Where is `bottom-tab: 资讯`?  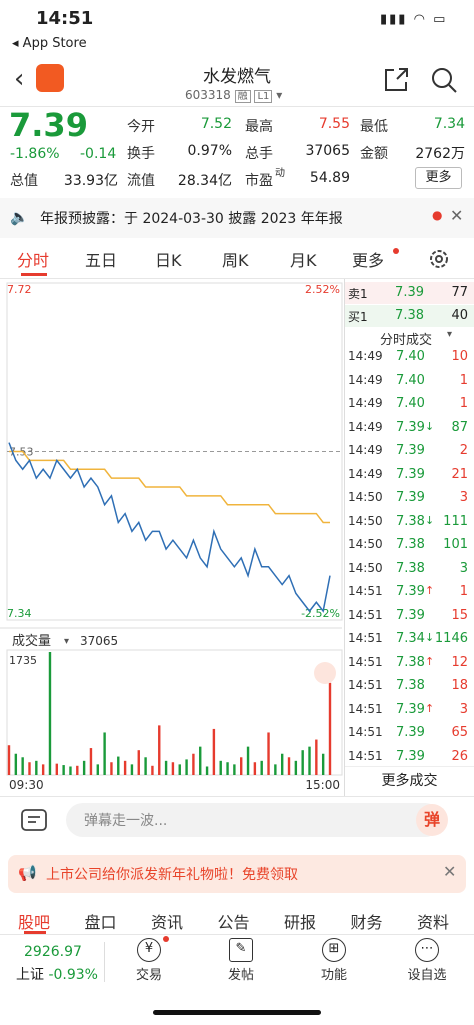 bottom-tab: 资讯 is located at coordinates (167, 922).